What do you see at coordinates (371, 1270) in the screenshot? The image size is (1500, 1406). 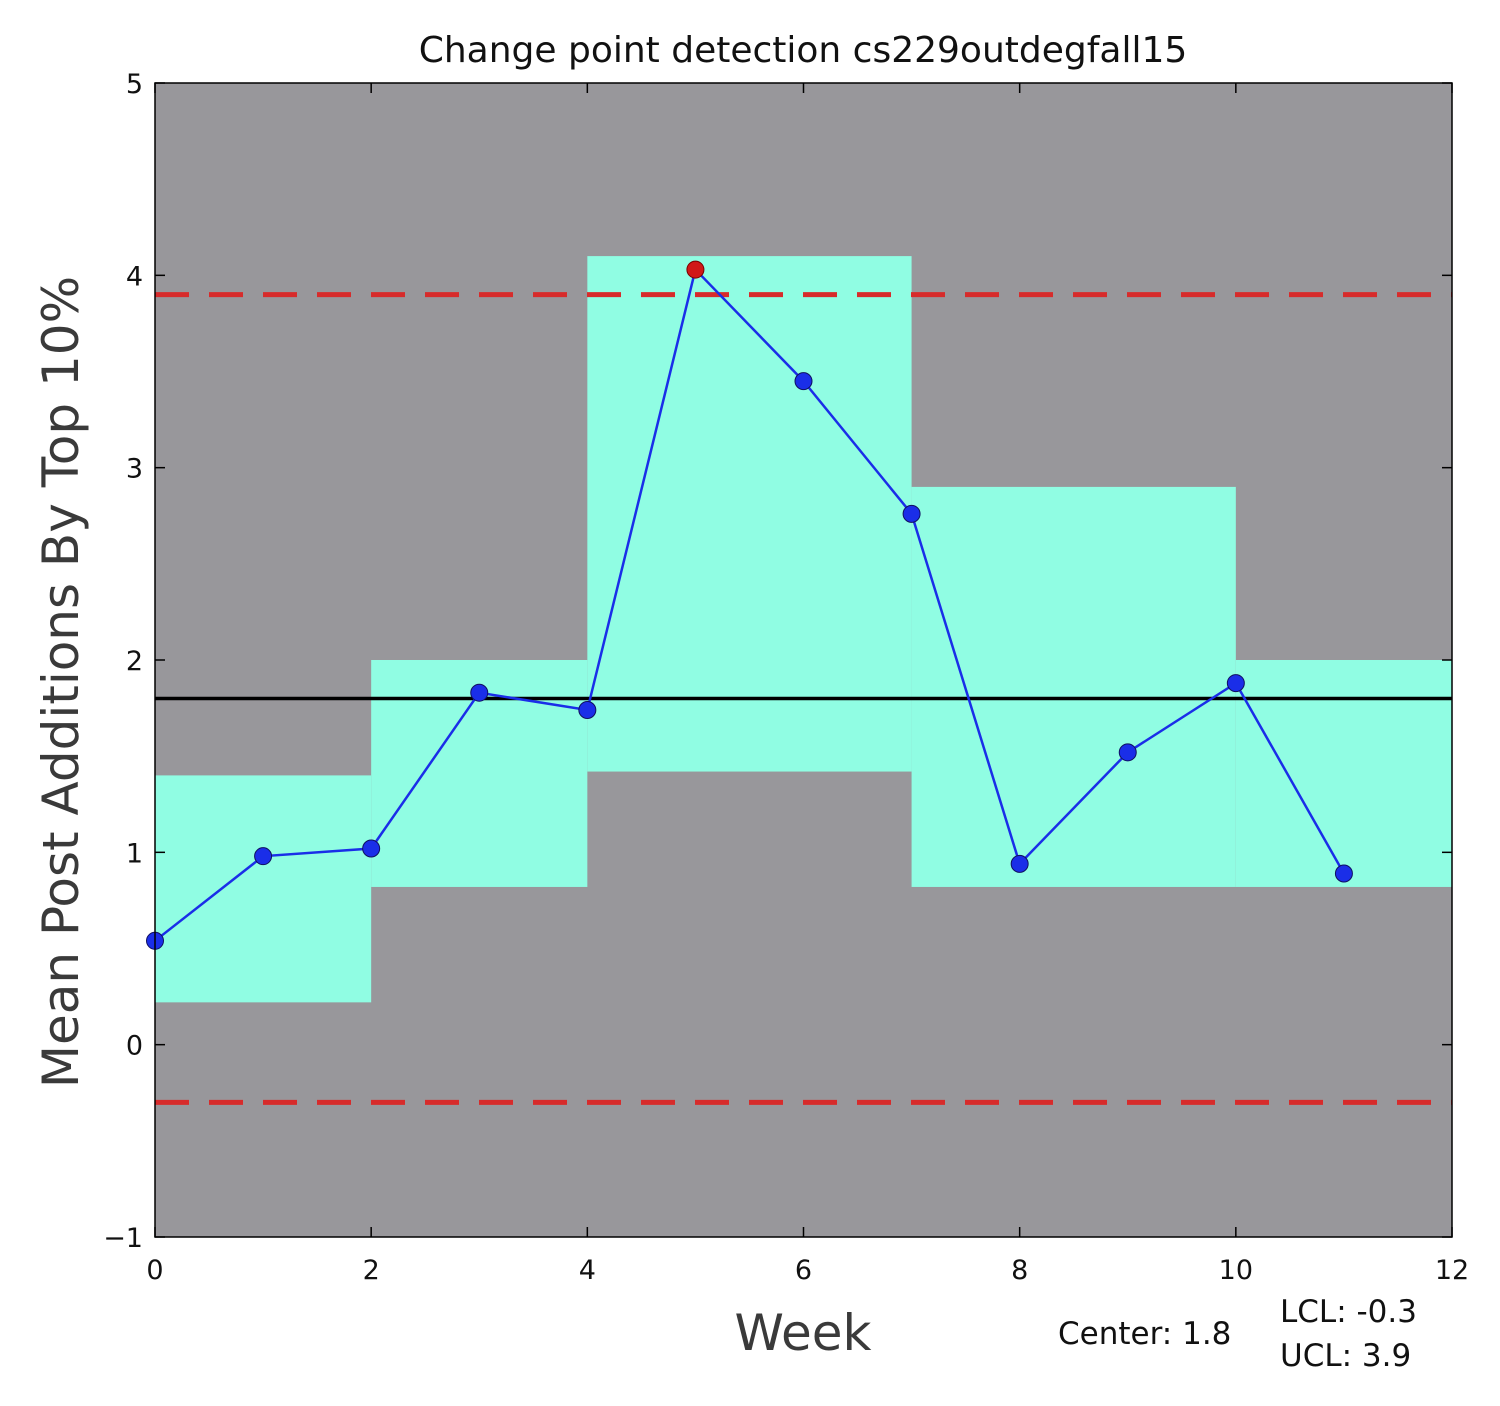 I see `x-tick-label: 2` at bounding box center [371, 1270].